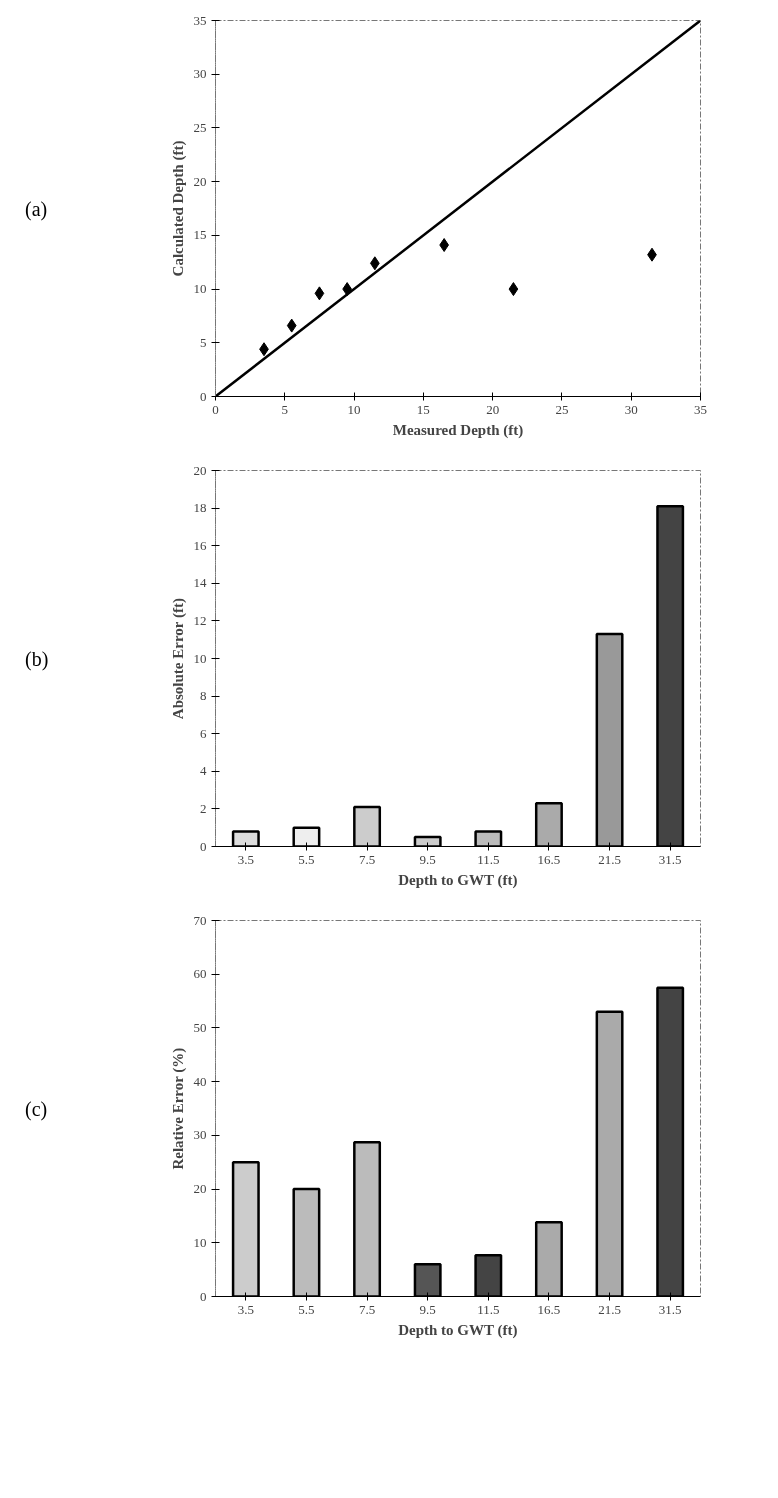 Image resolution: width=778 pixels, height=1498 pixels. I want to click on x-tick-label: 35, so click(700, 409).